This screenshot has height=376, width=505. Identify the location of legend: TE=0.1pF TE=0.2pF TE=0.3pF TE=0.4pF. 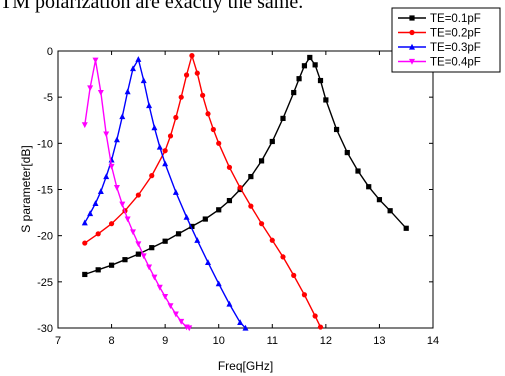
(446, 40).